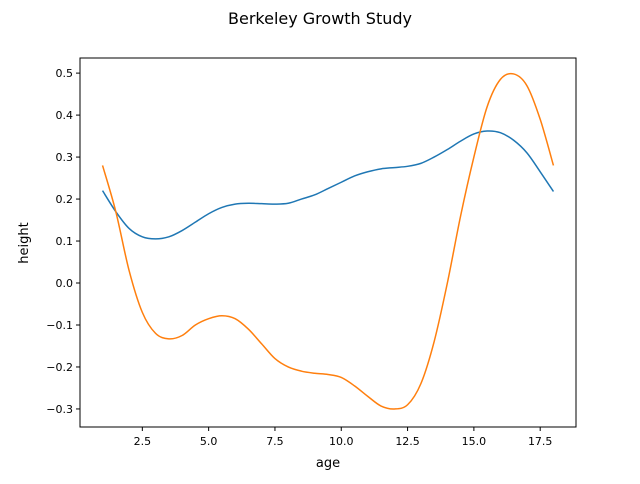 This screenshot has width=640, height=484. What do you see at coordinates (59, 325) in the screenshot?
I see `y-tick-label: −0.1` at bounding box center [59, 325].